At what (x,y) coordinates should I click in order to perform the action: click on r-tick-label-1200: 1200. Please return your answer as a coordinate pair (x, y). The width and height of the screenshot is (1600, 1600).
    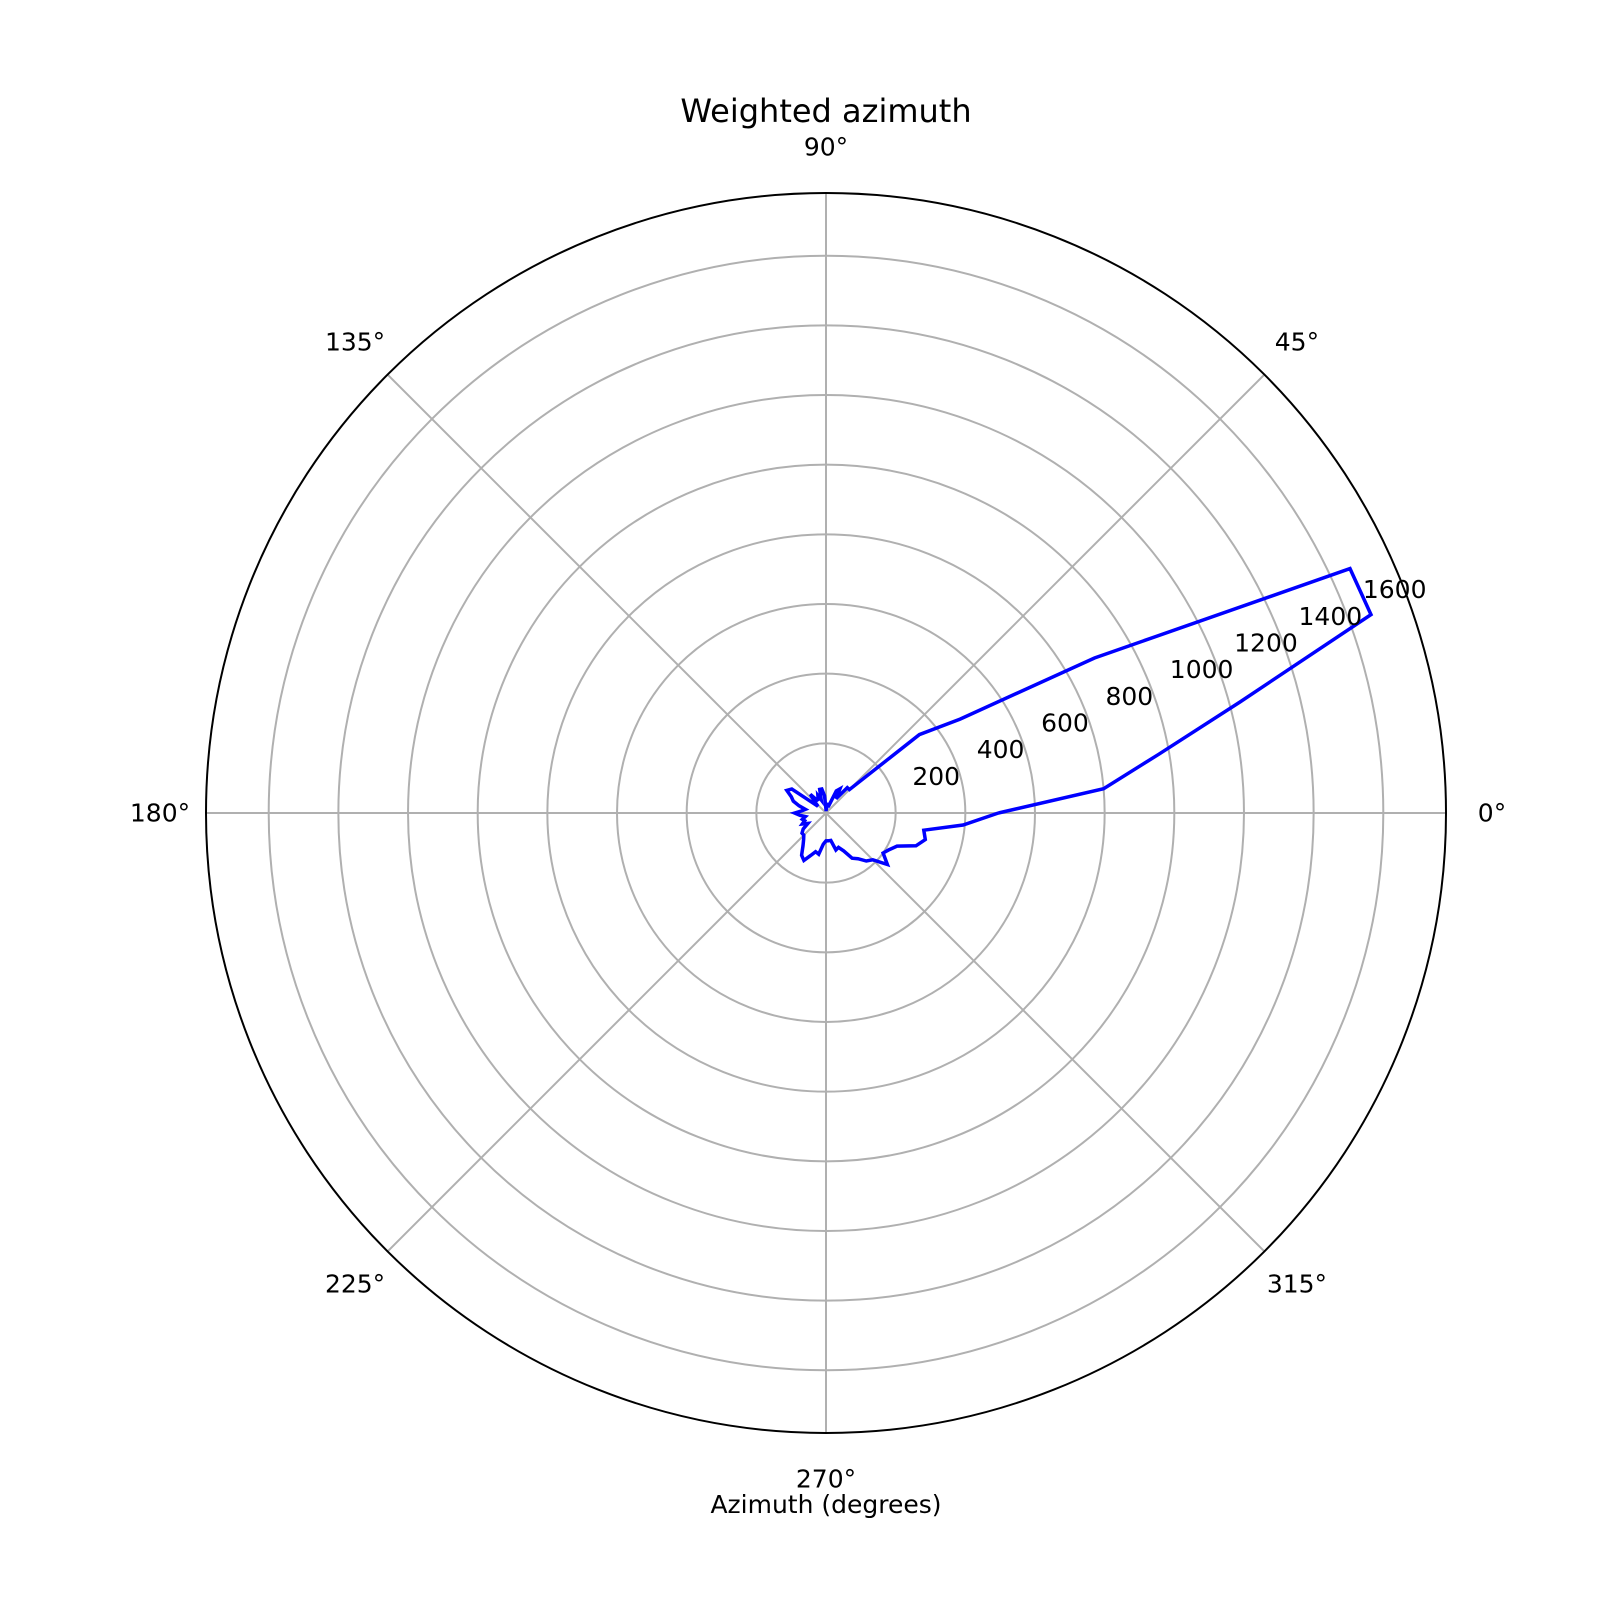
    Looking at the image, I should click on (1266, 643).